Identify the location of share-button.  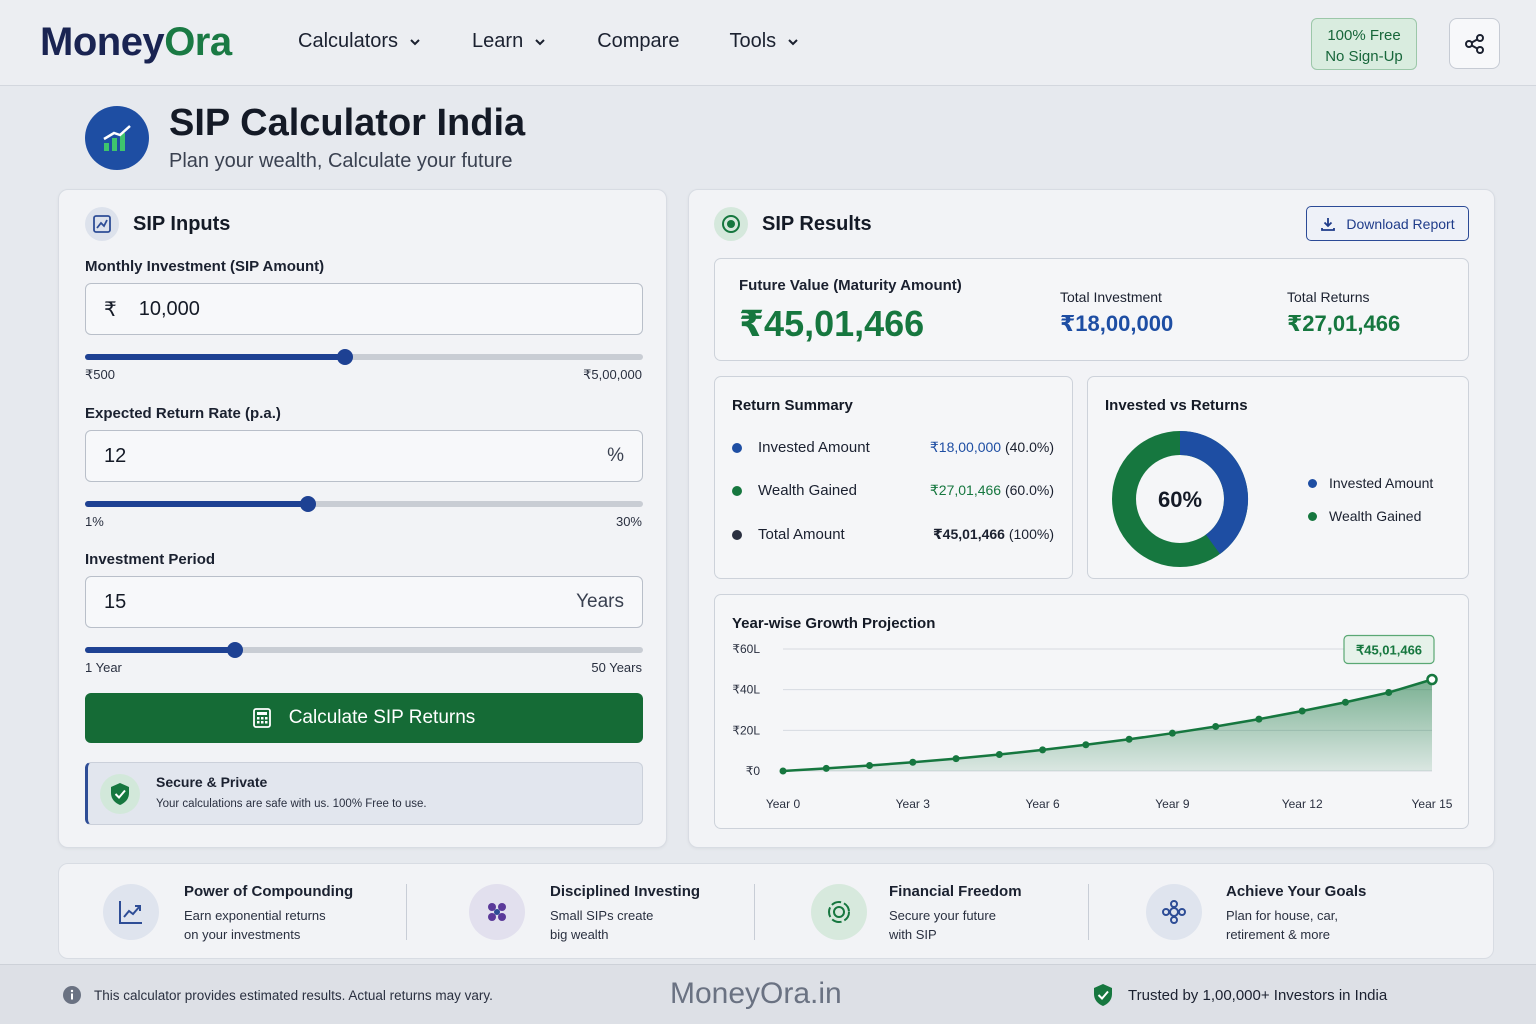
(1474, 43).